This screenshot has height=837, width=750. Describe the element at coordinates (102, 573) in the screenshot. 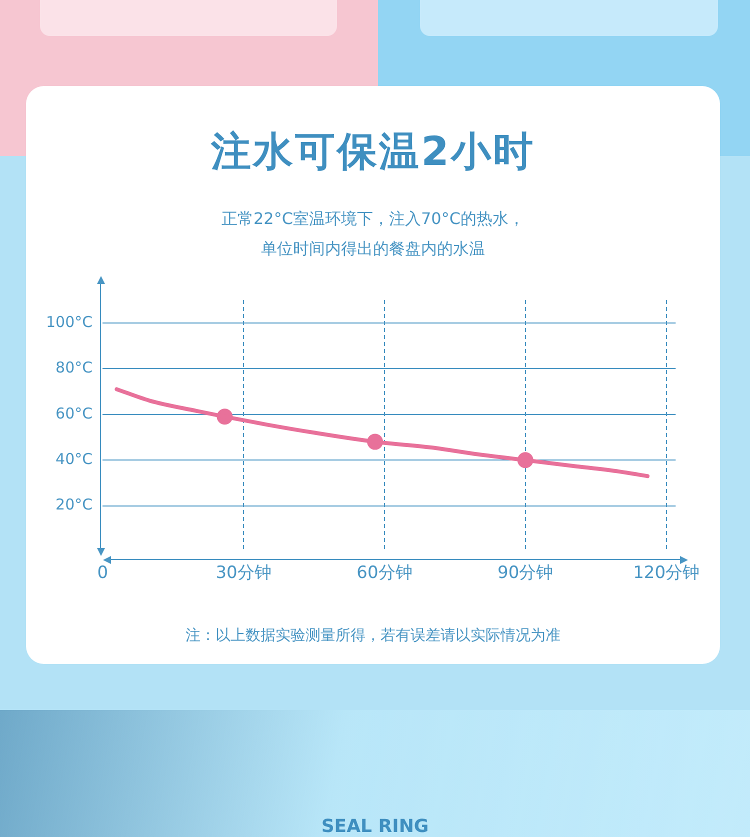

I see `x-tick-label: 0` at that location.